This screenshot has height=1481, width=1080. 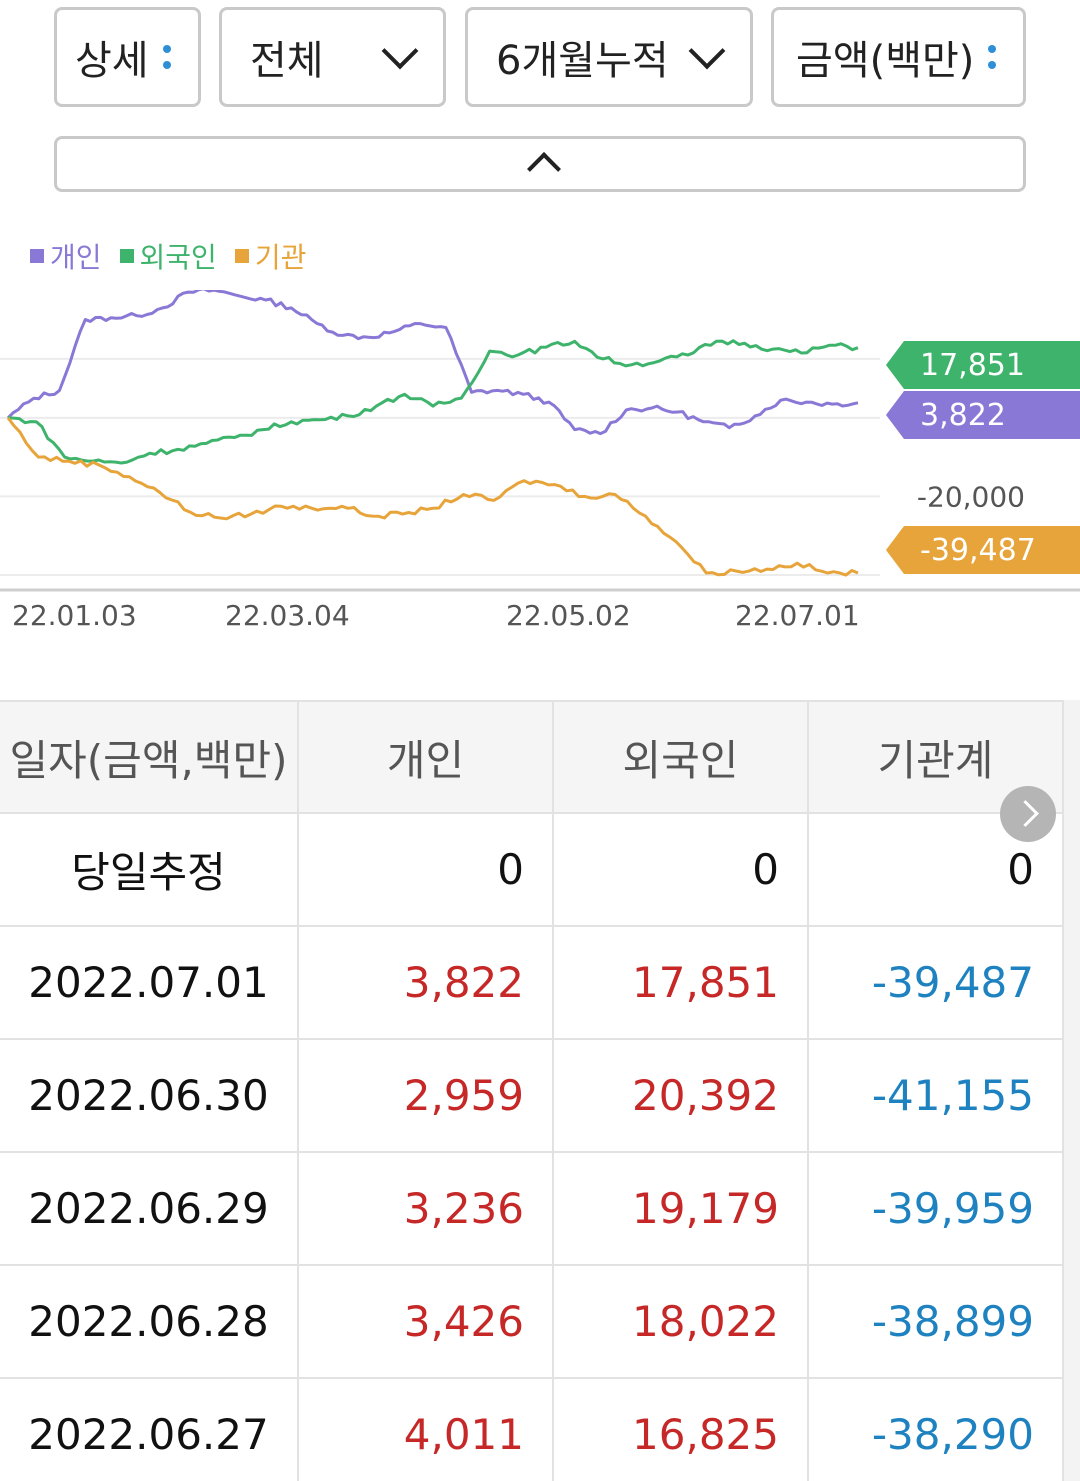 What do you see at coordinates (425, 1095) in the screenshot?
I see `row-individual: 2,959` at bounding box center [425, 1095].